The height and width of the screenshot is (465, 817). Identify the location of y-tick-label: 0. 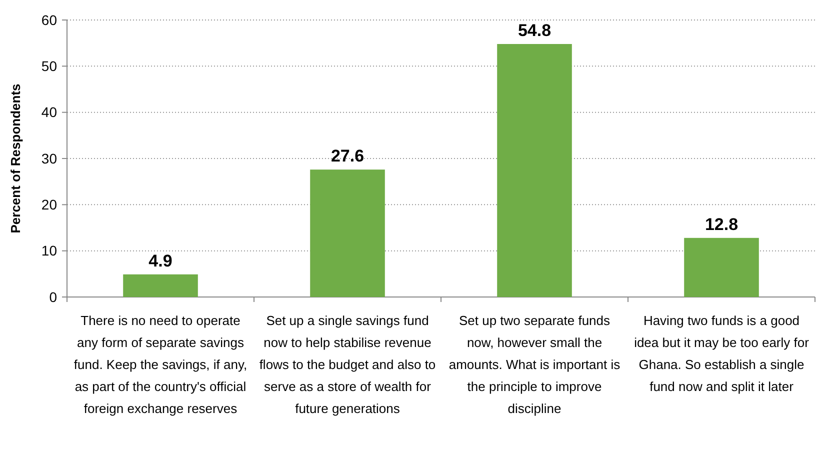
(53, 296).